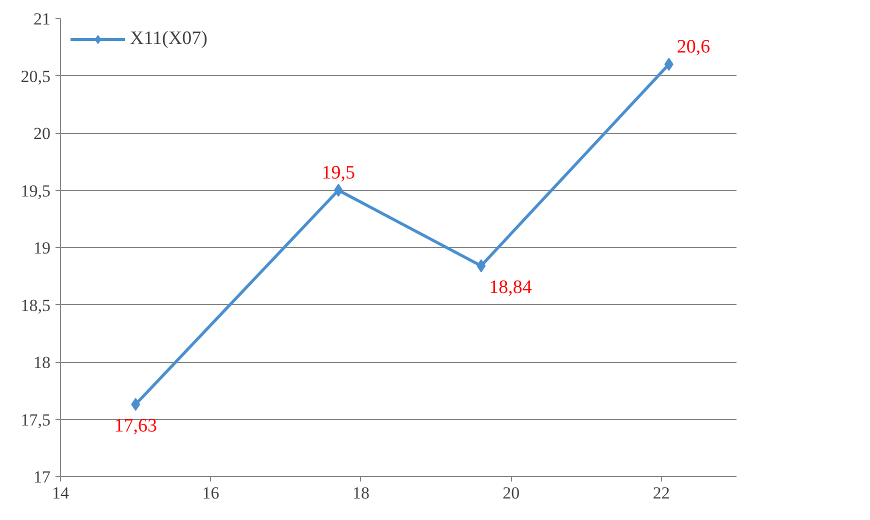 Image resolution: width=870 pixels, height=520 pixels. What do you see at coordinates (661, 493) in the screenshot?
I see `x-tick-label: 22` at bounding box center [661, 493].